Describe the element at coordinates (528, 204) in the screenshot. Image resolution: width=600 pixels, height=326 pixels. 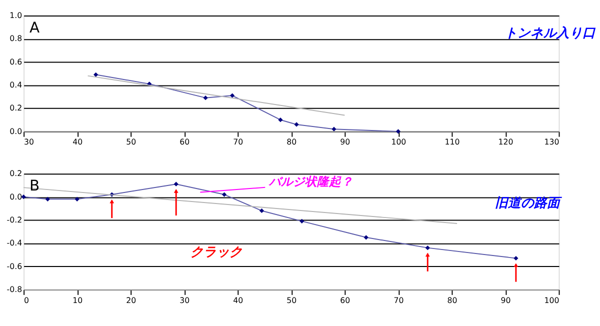
I see `annotation: 旧道の路面` at that location.